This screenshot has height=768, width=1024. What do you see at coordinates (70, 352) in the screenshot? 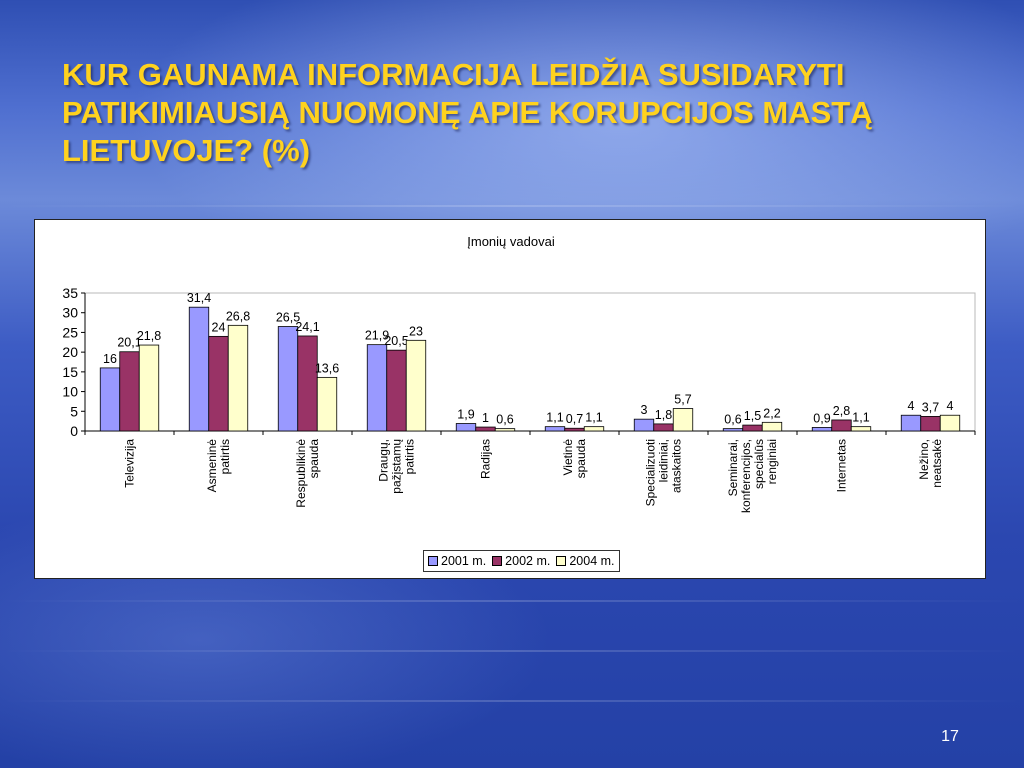
I see `y-tick-label: 20` at bounding box center [70, 352].